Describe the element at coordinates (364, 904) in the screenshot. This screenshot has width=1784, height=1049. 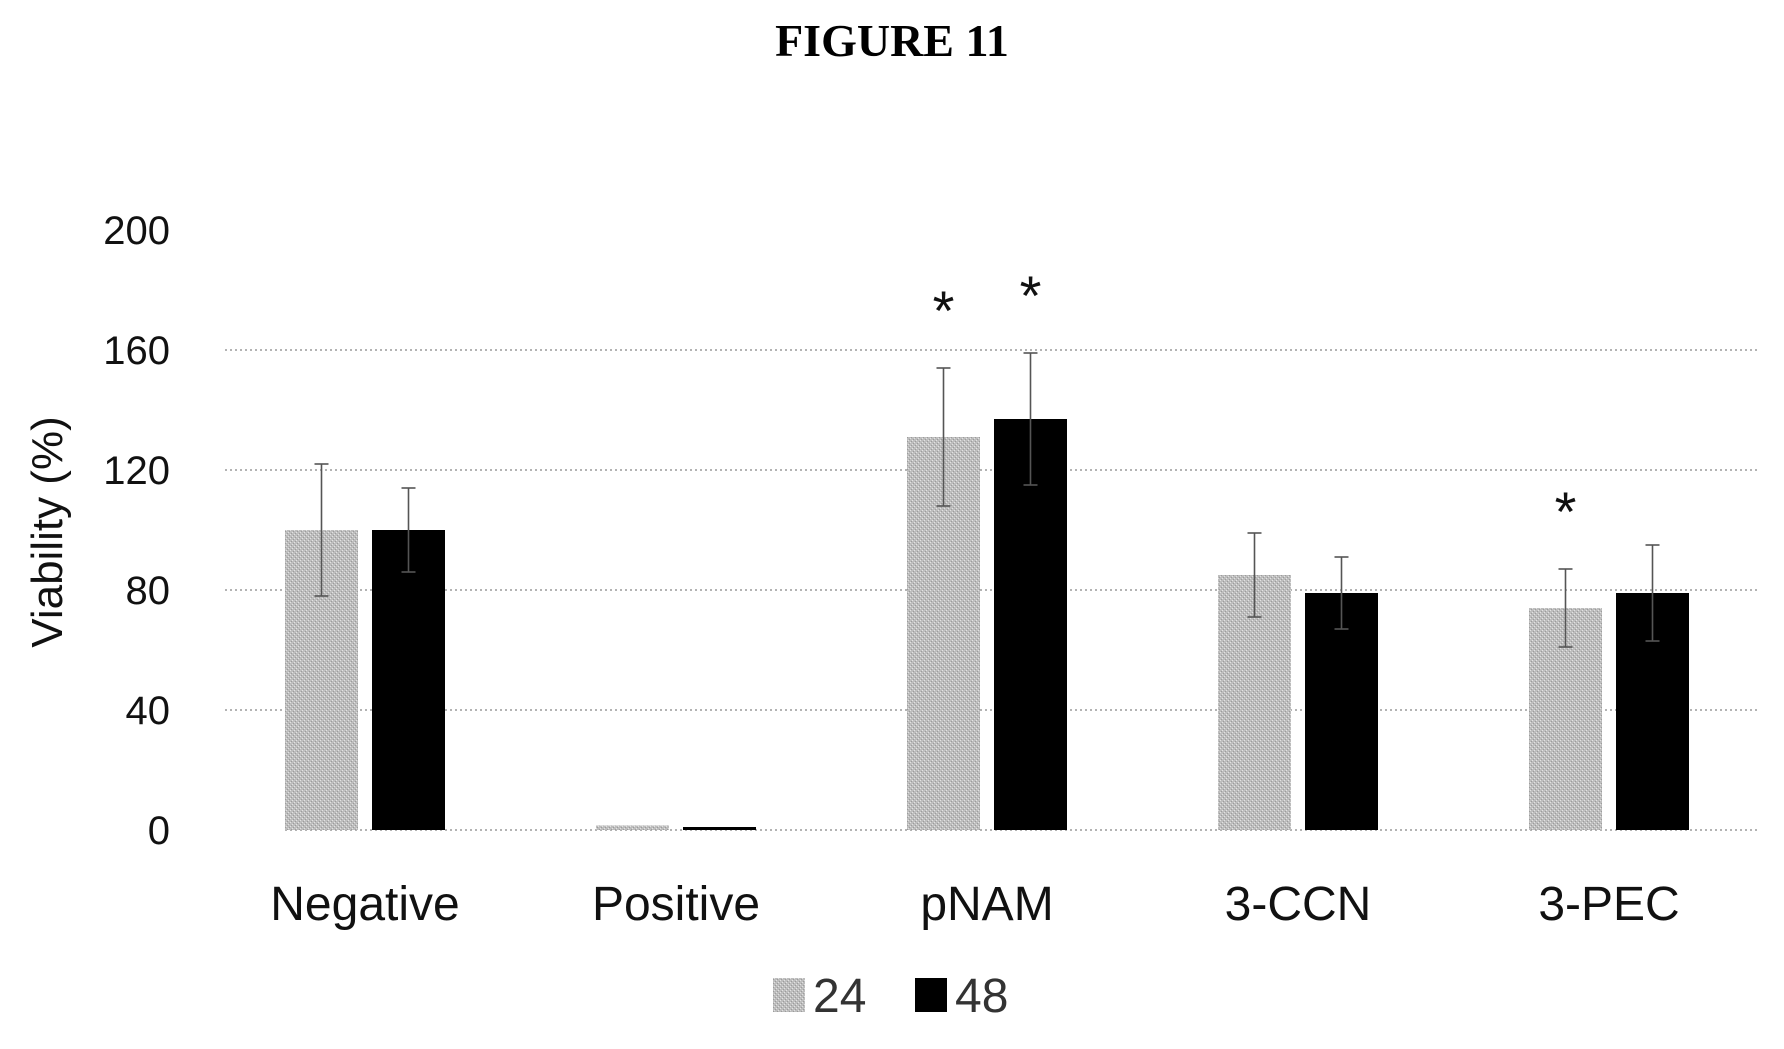
I see `x-tick-label: Negative` at that location.